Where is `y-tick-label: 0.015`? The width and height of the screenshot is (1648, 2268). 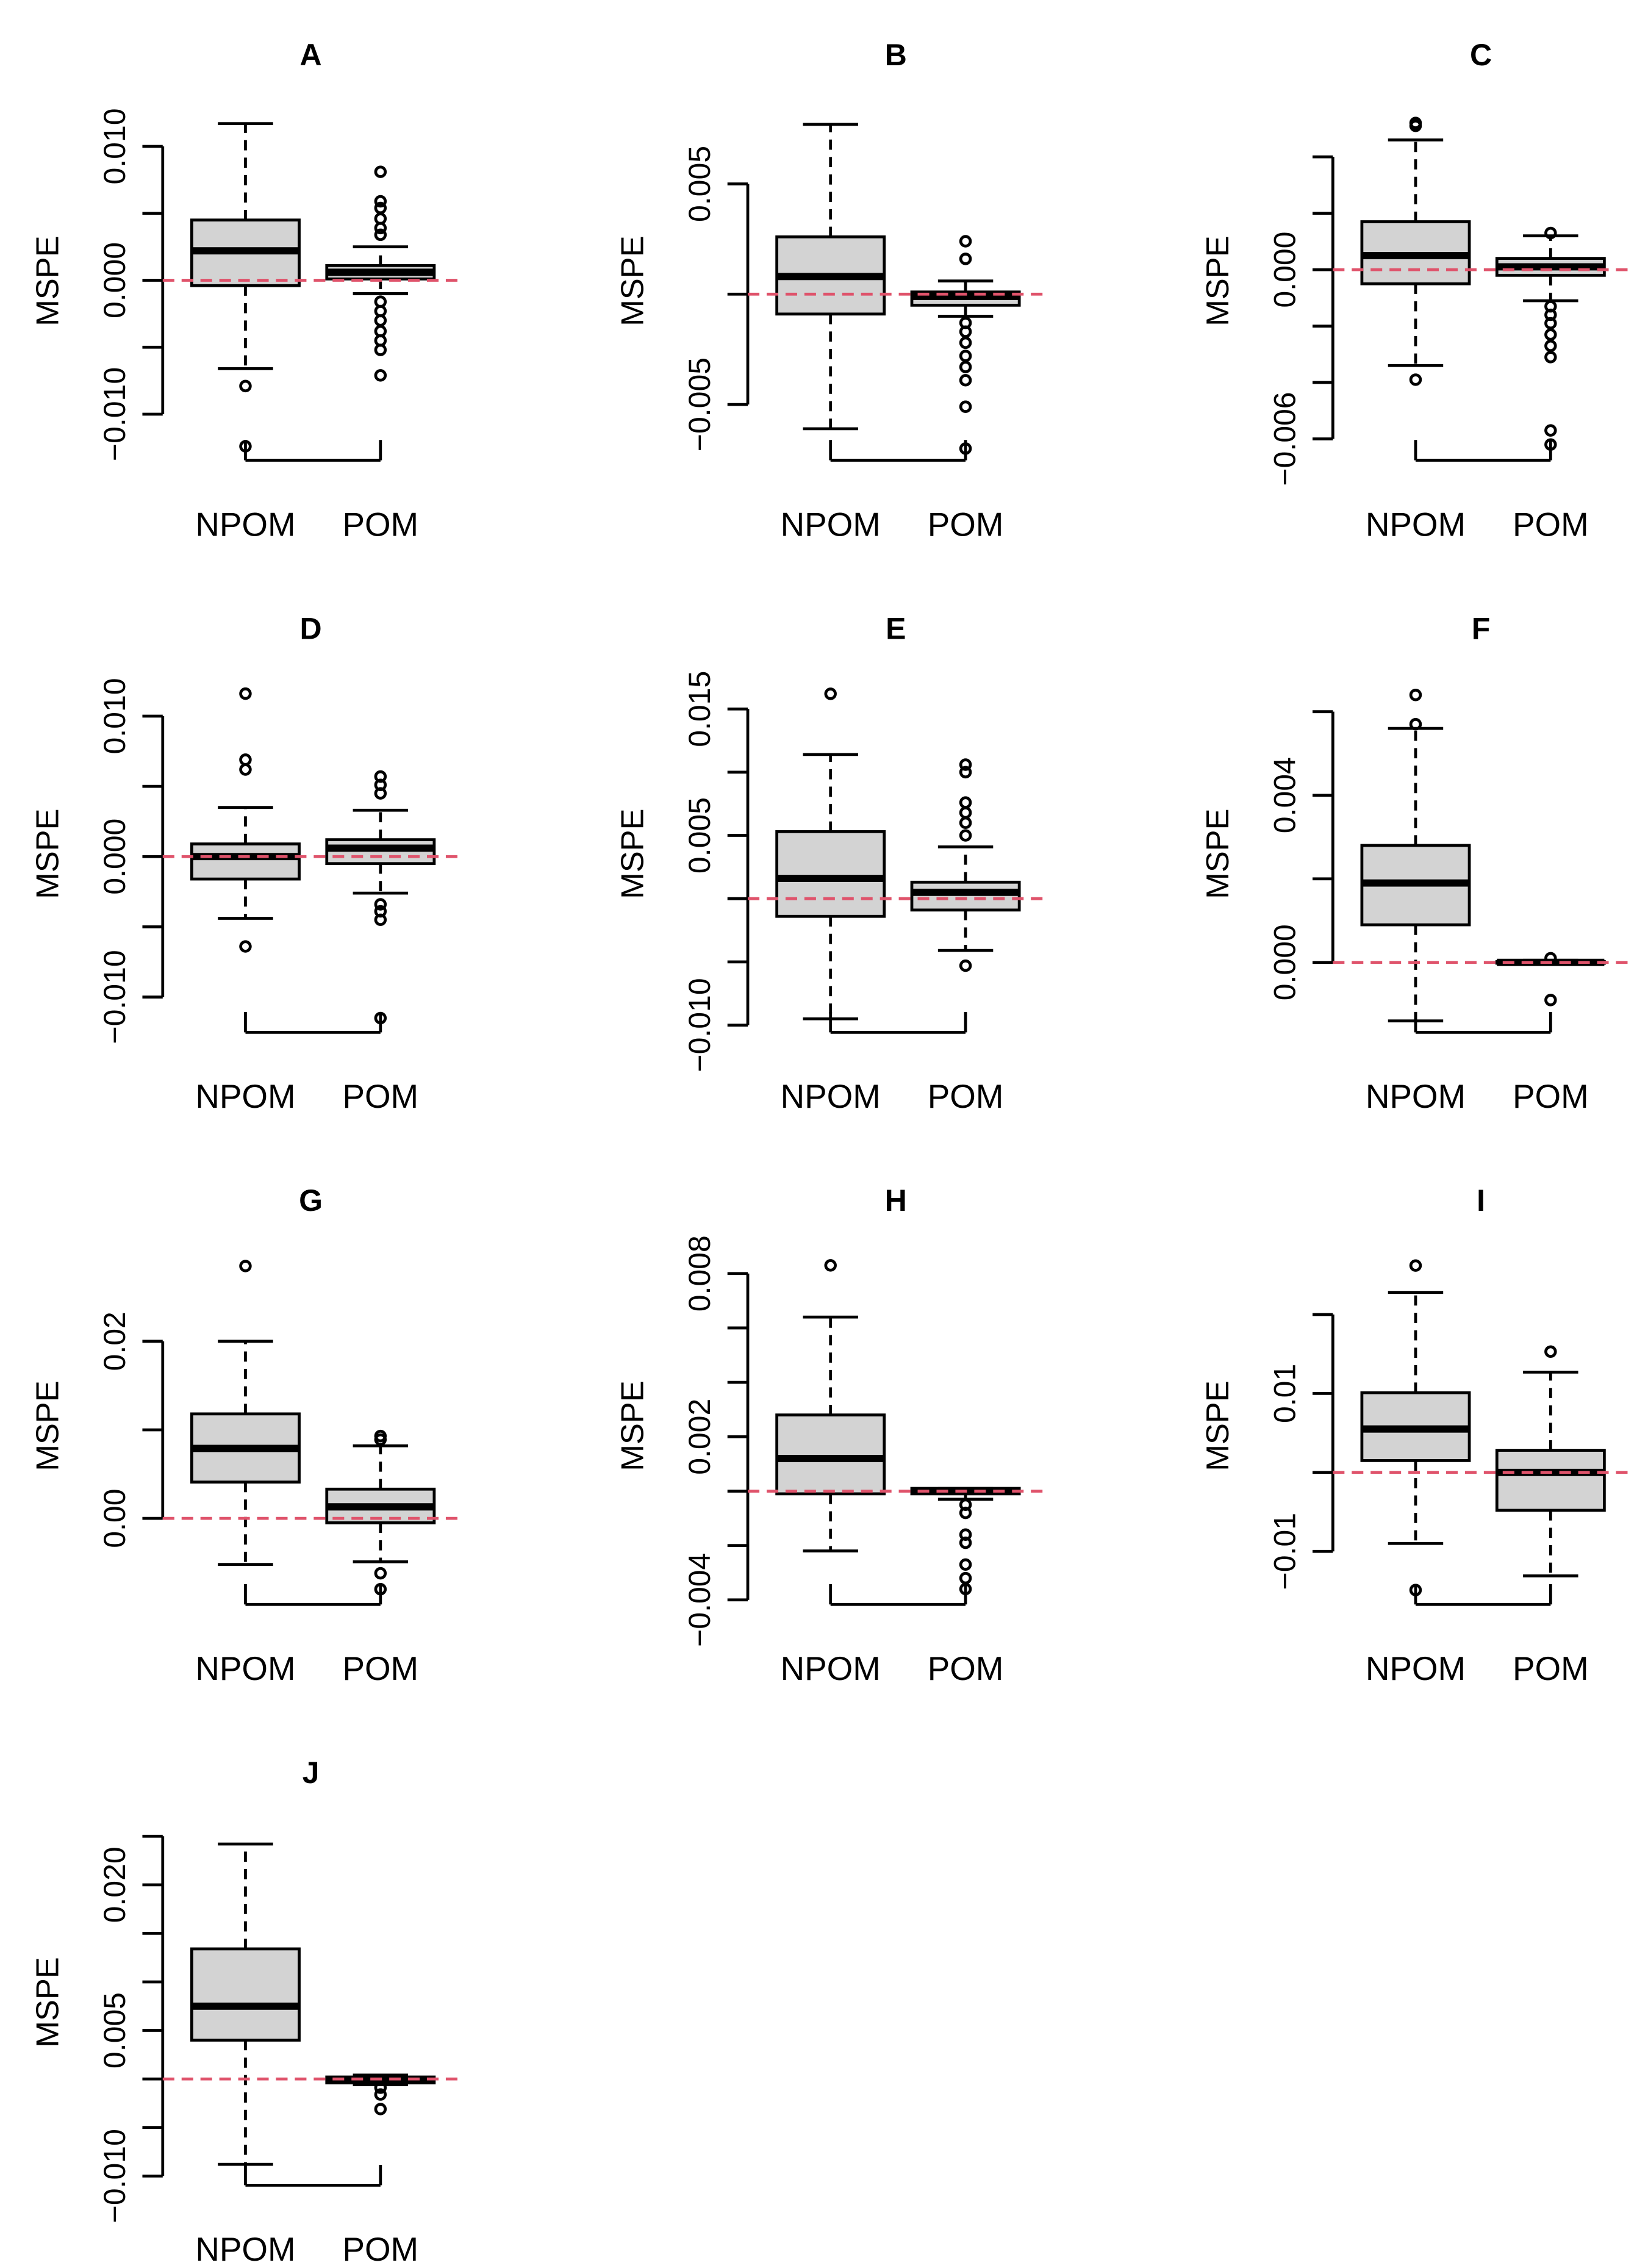
y-tick-label: 0.015 is located at coordinates (699, 709).